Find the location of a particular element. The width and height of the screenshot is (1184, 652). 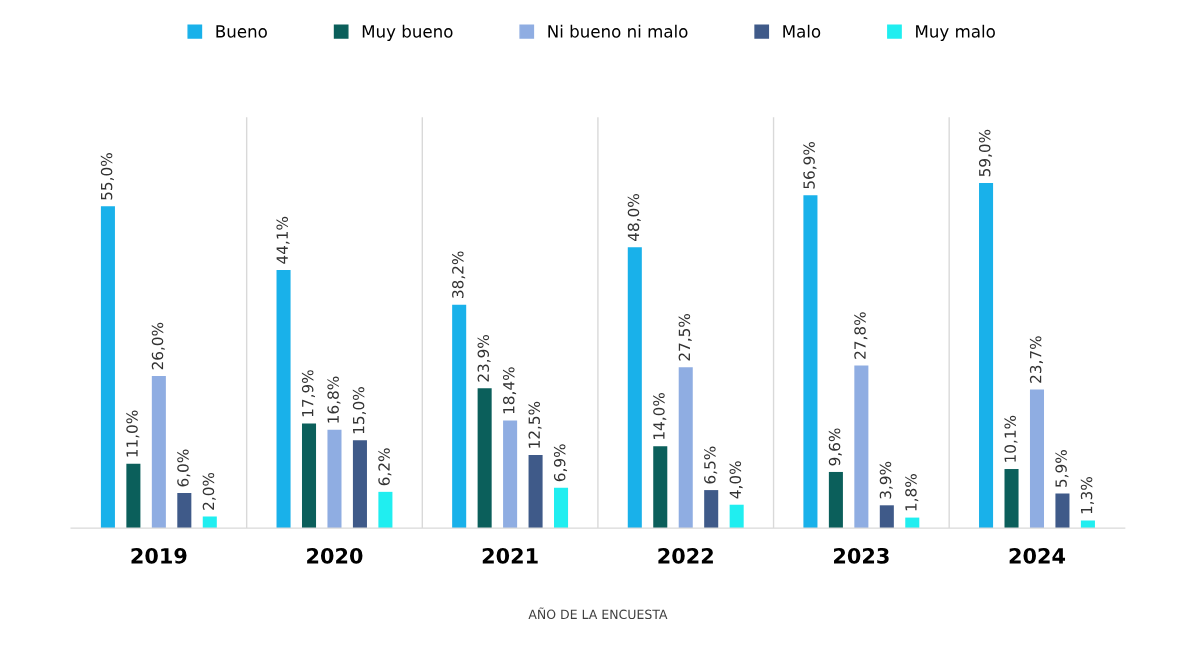

x-tick-label: 2022 is located at coordinates (685, 555).